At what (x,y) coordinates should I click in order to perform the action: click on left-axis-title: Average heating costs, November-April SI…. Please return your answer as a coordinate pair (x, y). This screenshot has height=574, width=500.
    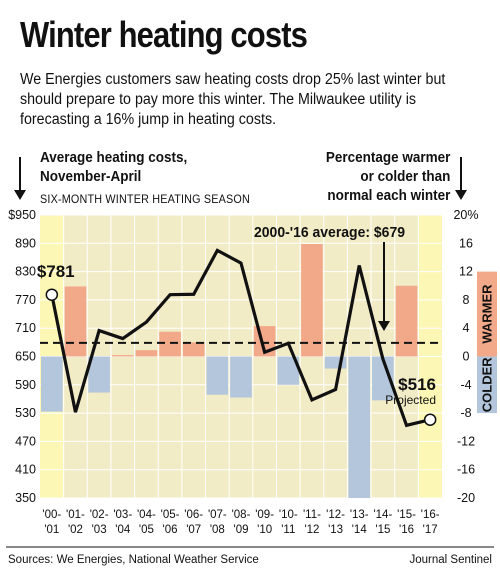
    Looking at the image, I should click on (145, 178).